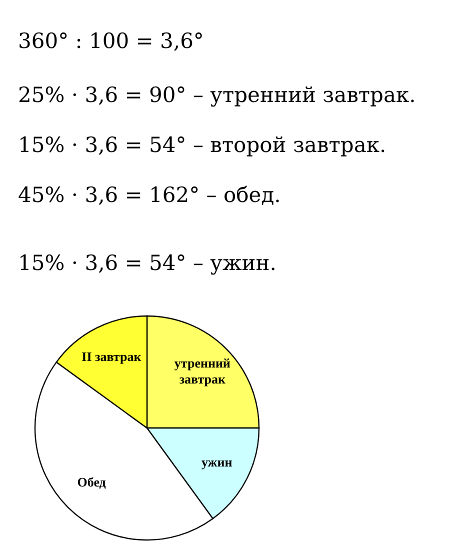  Describe the element at coordinates (217, 462) in the screenshot. I see `slice-label: ужин` at that location.